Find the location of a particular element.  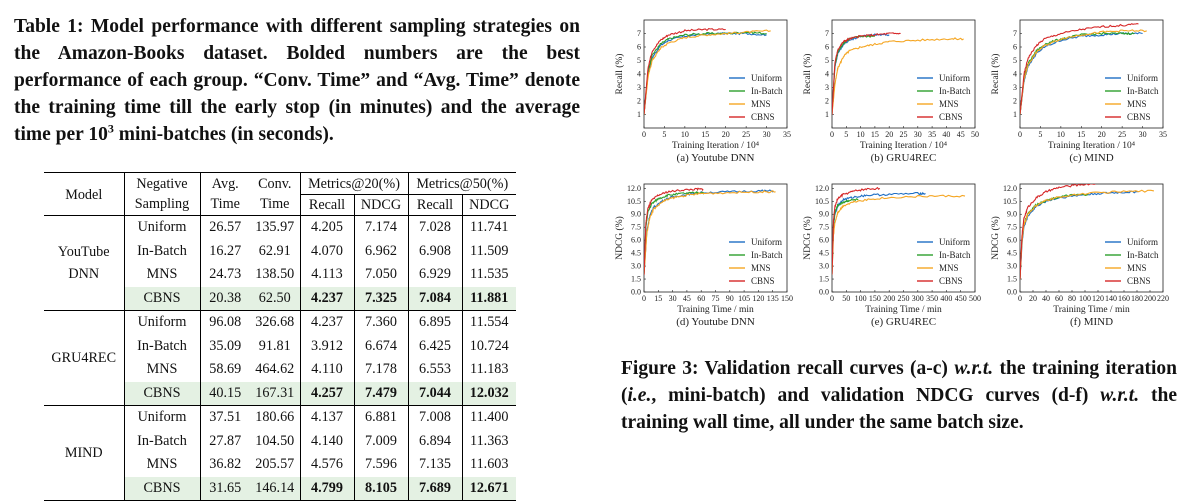

x-tick-label: 120 is located at coordinates (758, 298).